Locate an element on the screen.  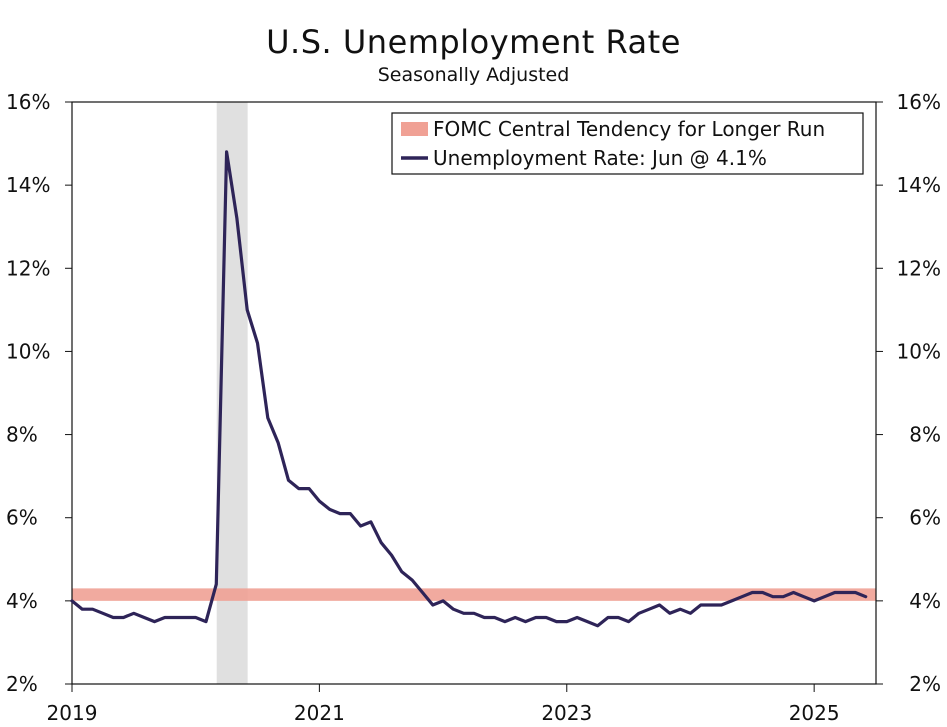
y-tick-label-left: 14% is located at coordinates (28, 185).